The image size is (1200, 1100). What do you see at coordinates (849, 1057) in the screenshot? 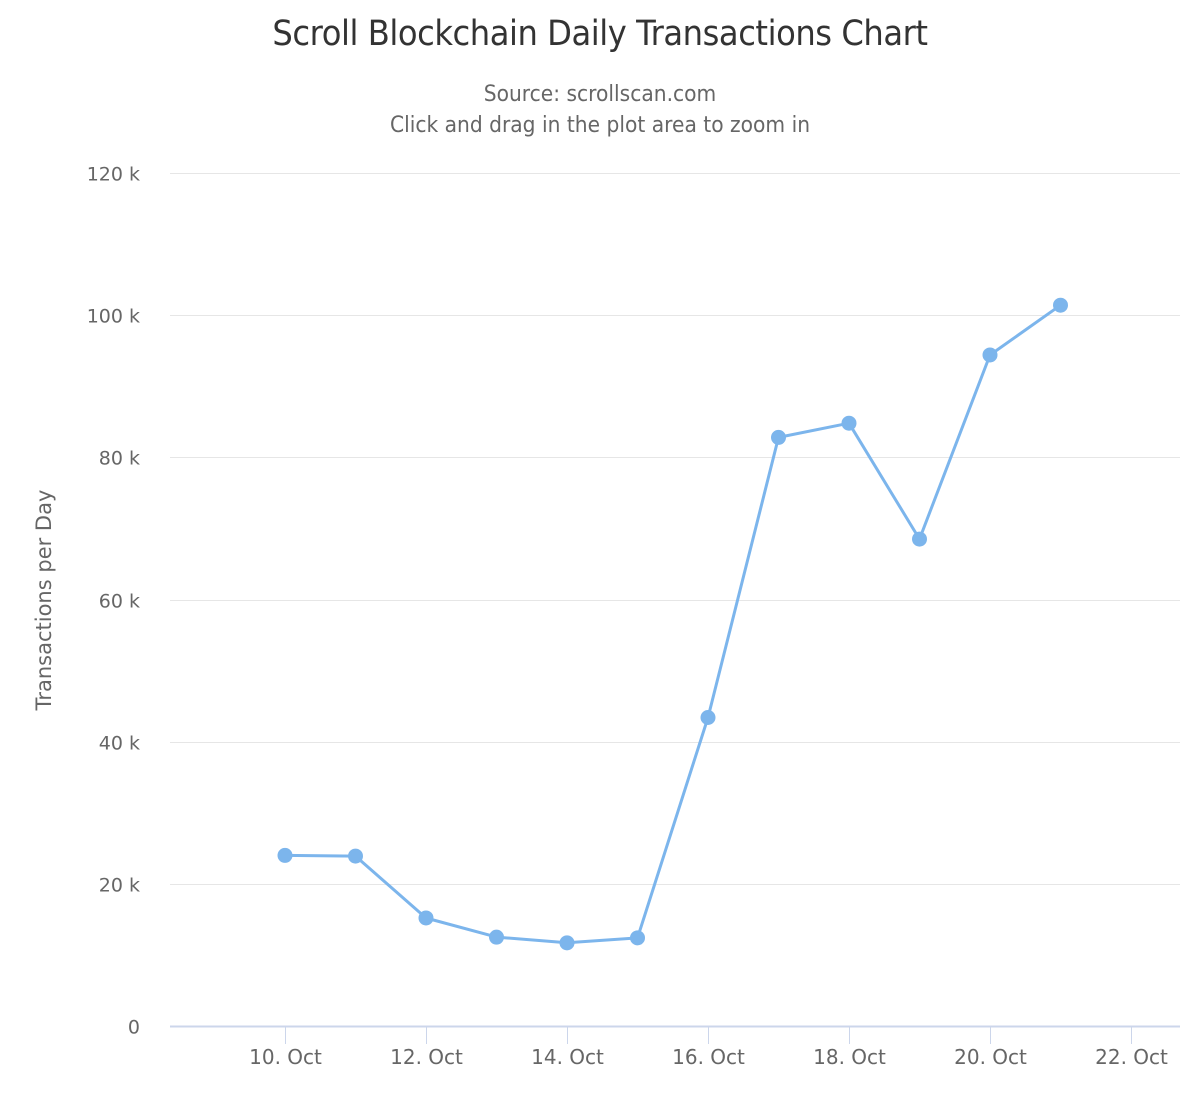
I see `x-tick-label: 18. Oct` at bounding box center [849, 1057].